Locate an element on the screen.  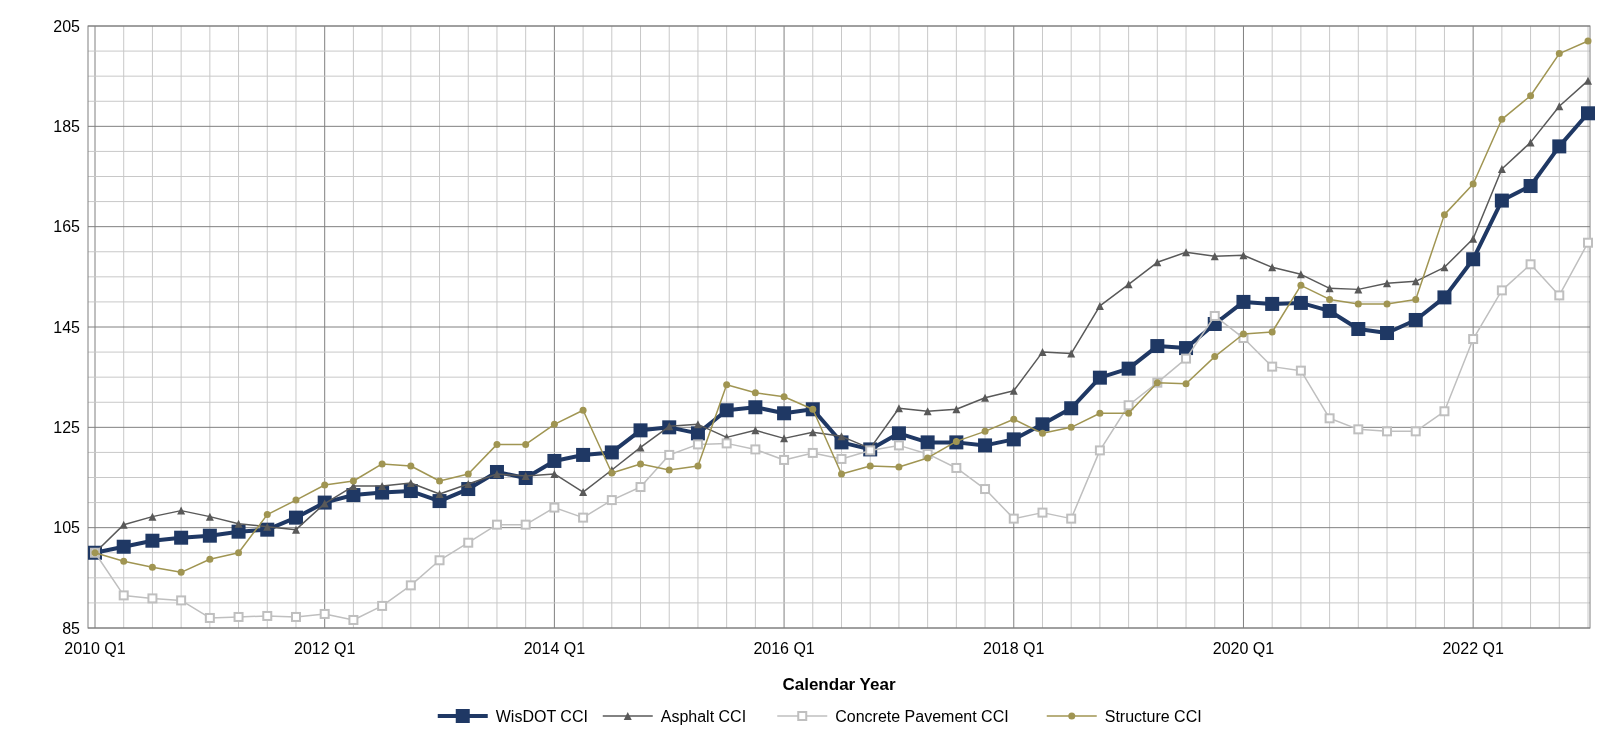
x-tick-label: 2012 Q1 is located at coordinates (325, 648).